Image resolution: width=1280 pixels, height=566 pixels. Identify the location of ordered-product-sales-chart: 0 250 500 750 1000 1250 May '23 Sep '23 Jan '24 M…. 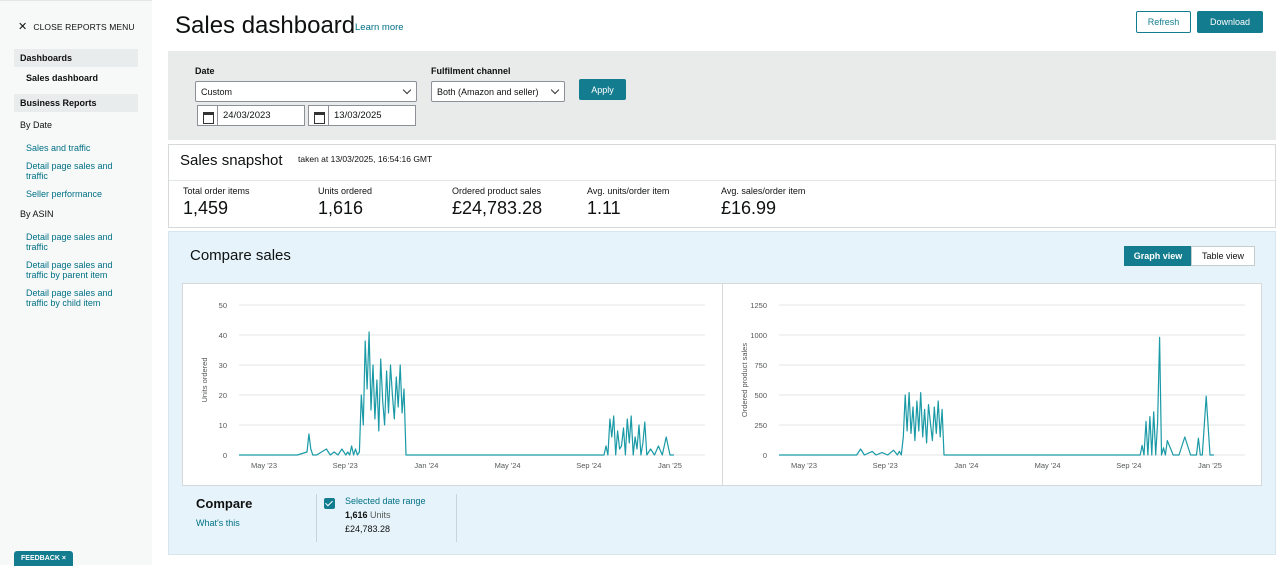
(992, 385).